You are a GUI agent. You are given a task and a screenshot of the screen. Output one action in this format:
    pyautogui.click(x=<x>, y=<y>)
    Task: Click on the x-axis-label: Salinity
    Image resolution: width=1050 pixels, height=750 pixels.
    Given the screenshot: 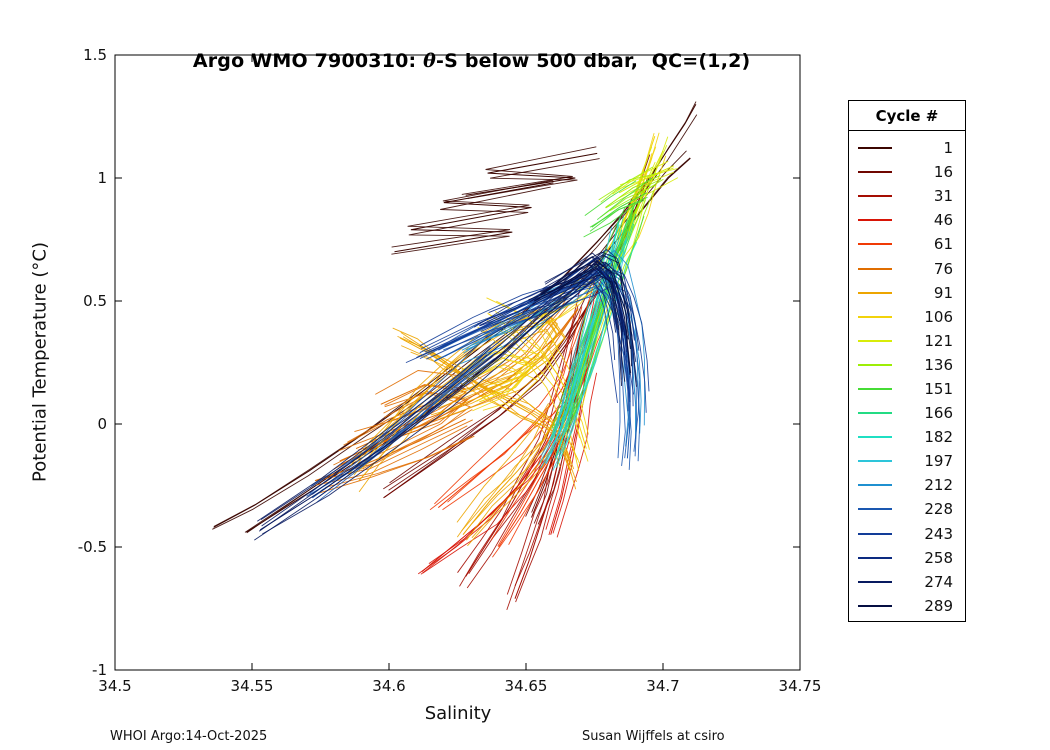 What is the action you would take?
    pyautogui.click(x=458, y=713)
    